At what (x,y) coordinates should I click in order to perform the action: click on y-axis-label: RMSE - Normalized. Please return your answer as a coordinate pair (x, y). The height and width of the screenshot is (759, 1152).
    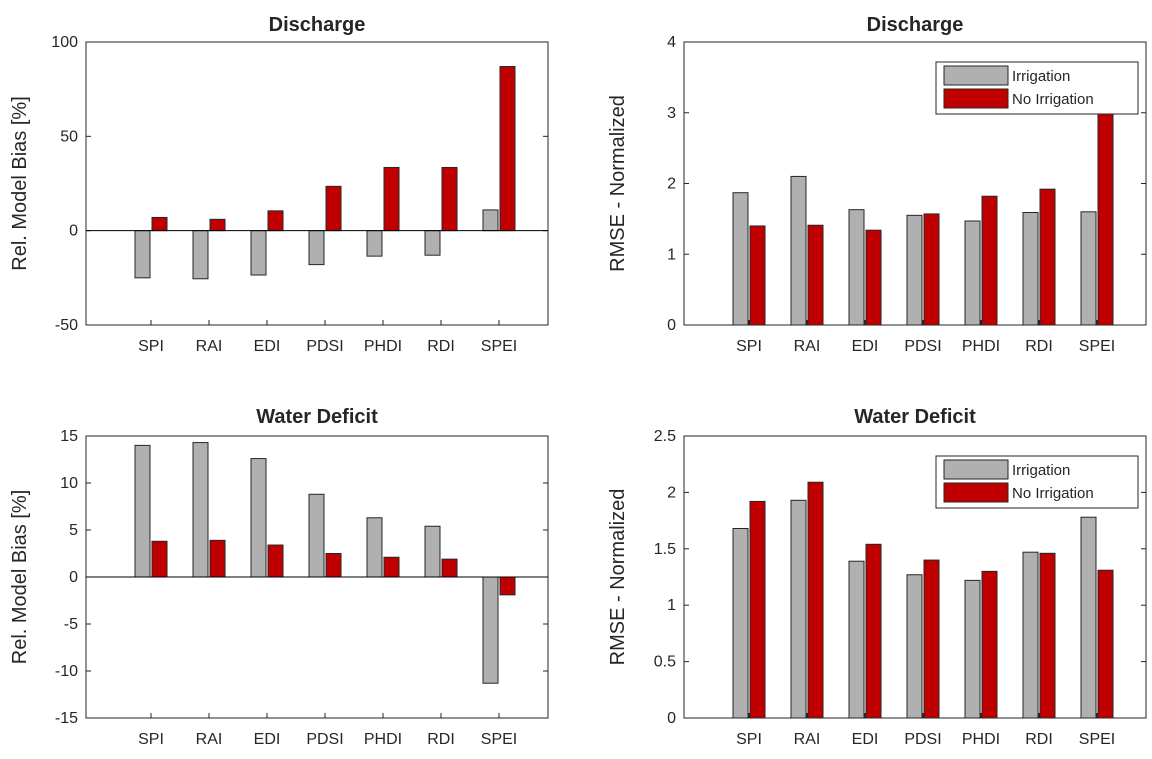
    Looking at the image, I should click on (618, 183).